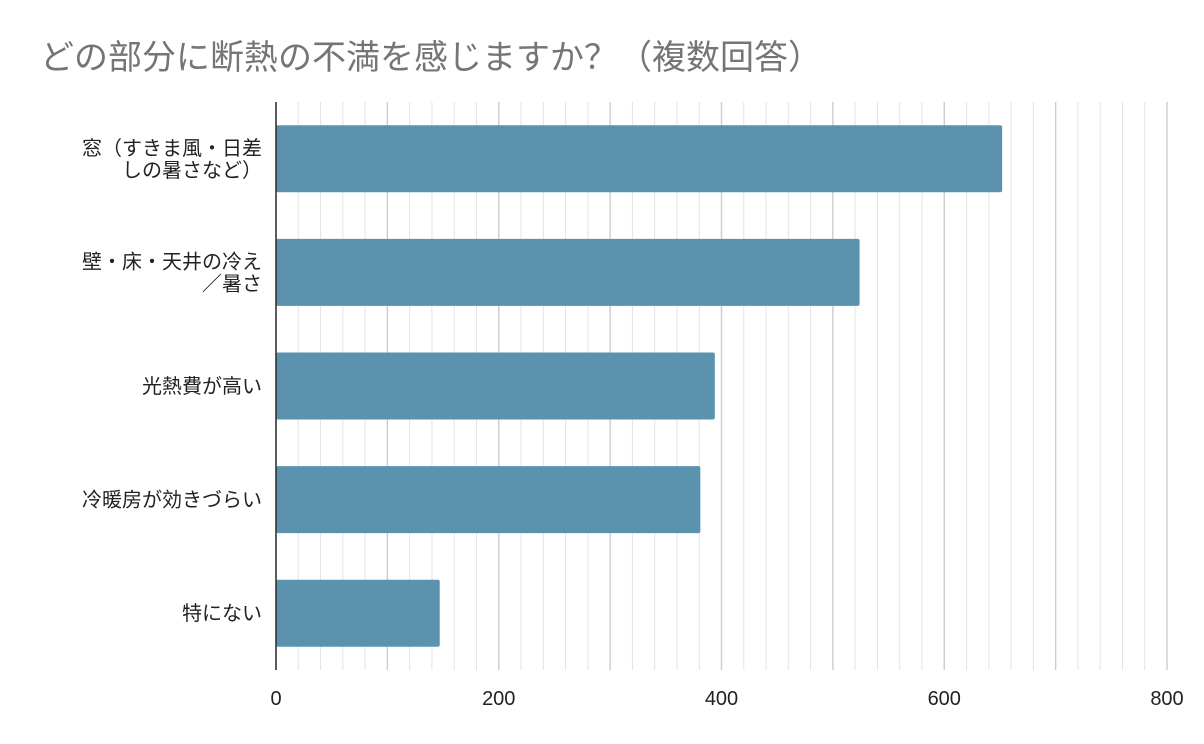 This screenshot has width=1204, height=744. Describe the element at coordinates (431, 58) in the screenshot. I see `chart-title: どの部分に断熱の不満を感じますか？（複数回答）` at that location.